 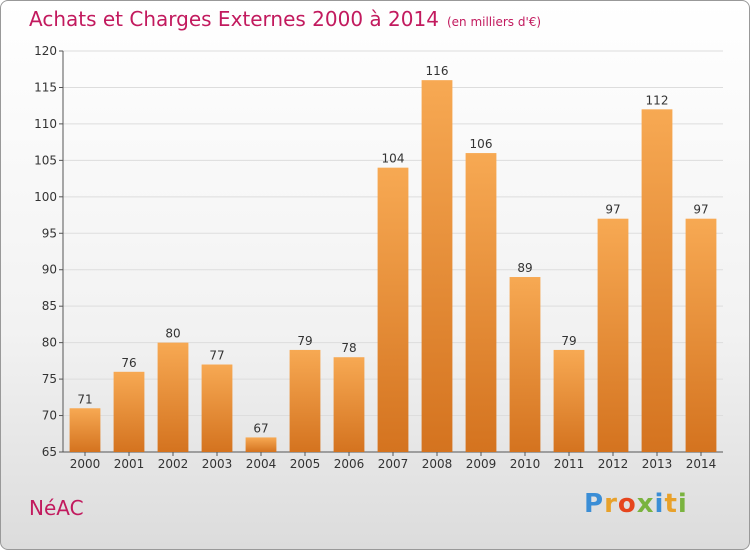 What do you see at coordinates (49, 306) in the screenshot?
I see `y-tick-label: 85` at bounding box center [49, 306].